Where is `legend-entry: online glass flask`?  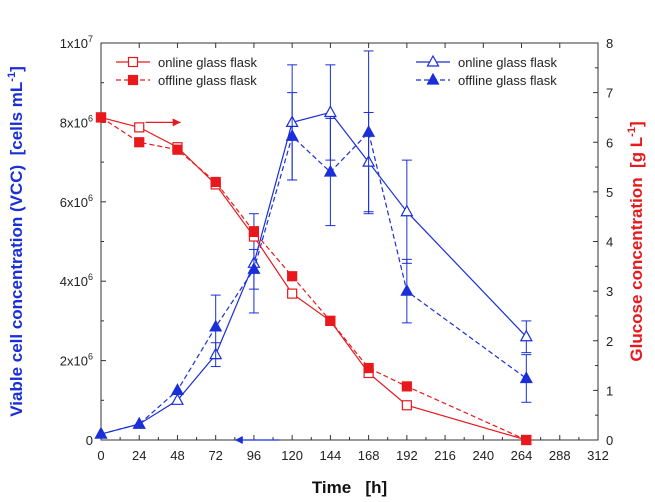 legend-entry: online glass flask is located at coordinates (486, 62).